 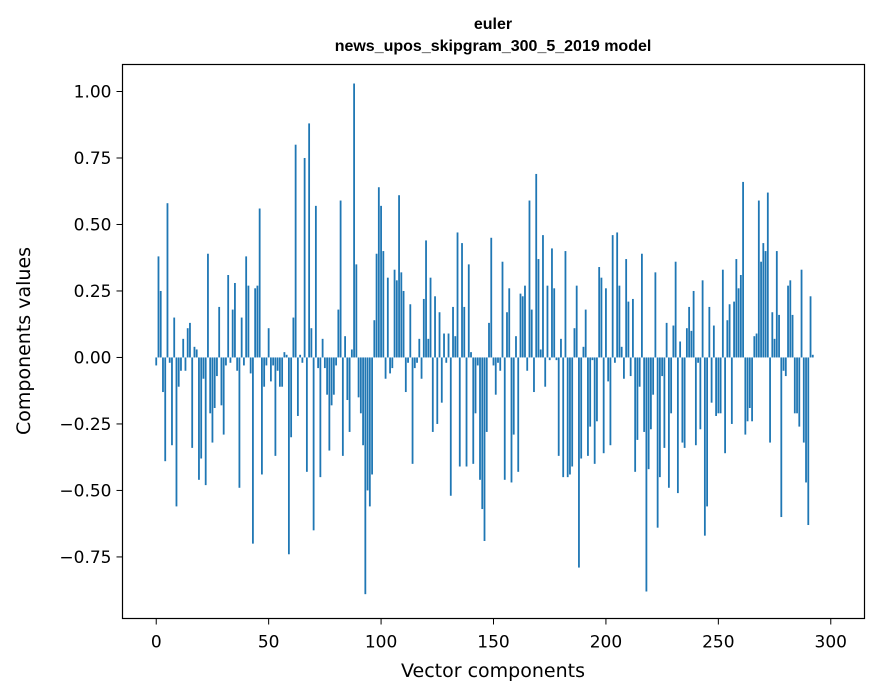 I want to click on y-tick-label: −0.50, so click(x=85, y=491).